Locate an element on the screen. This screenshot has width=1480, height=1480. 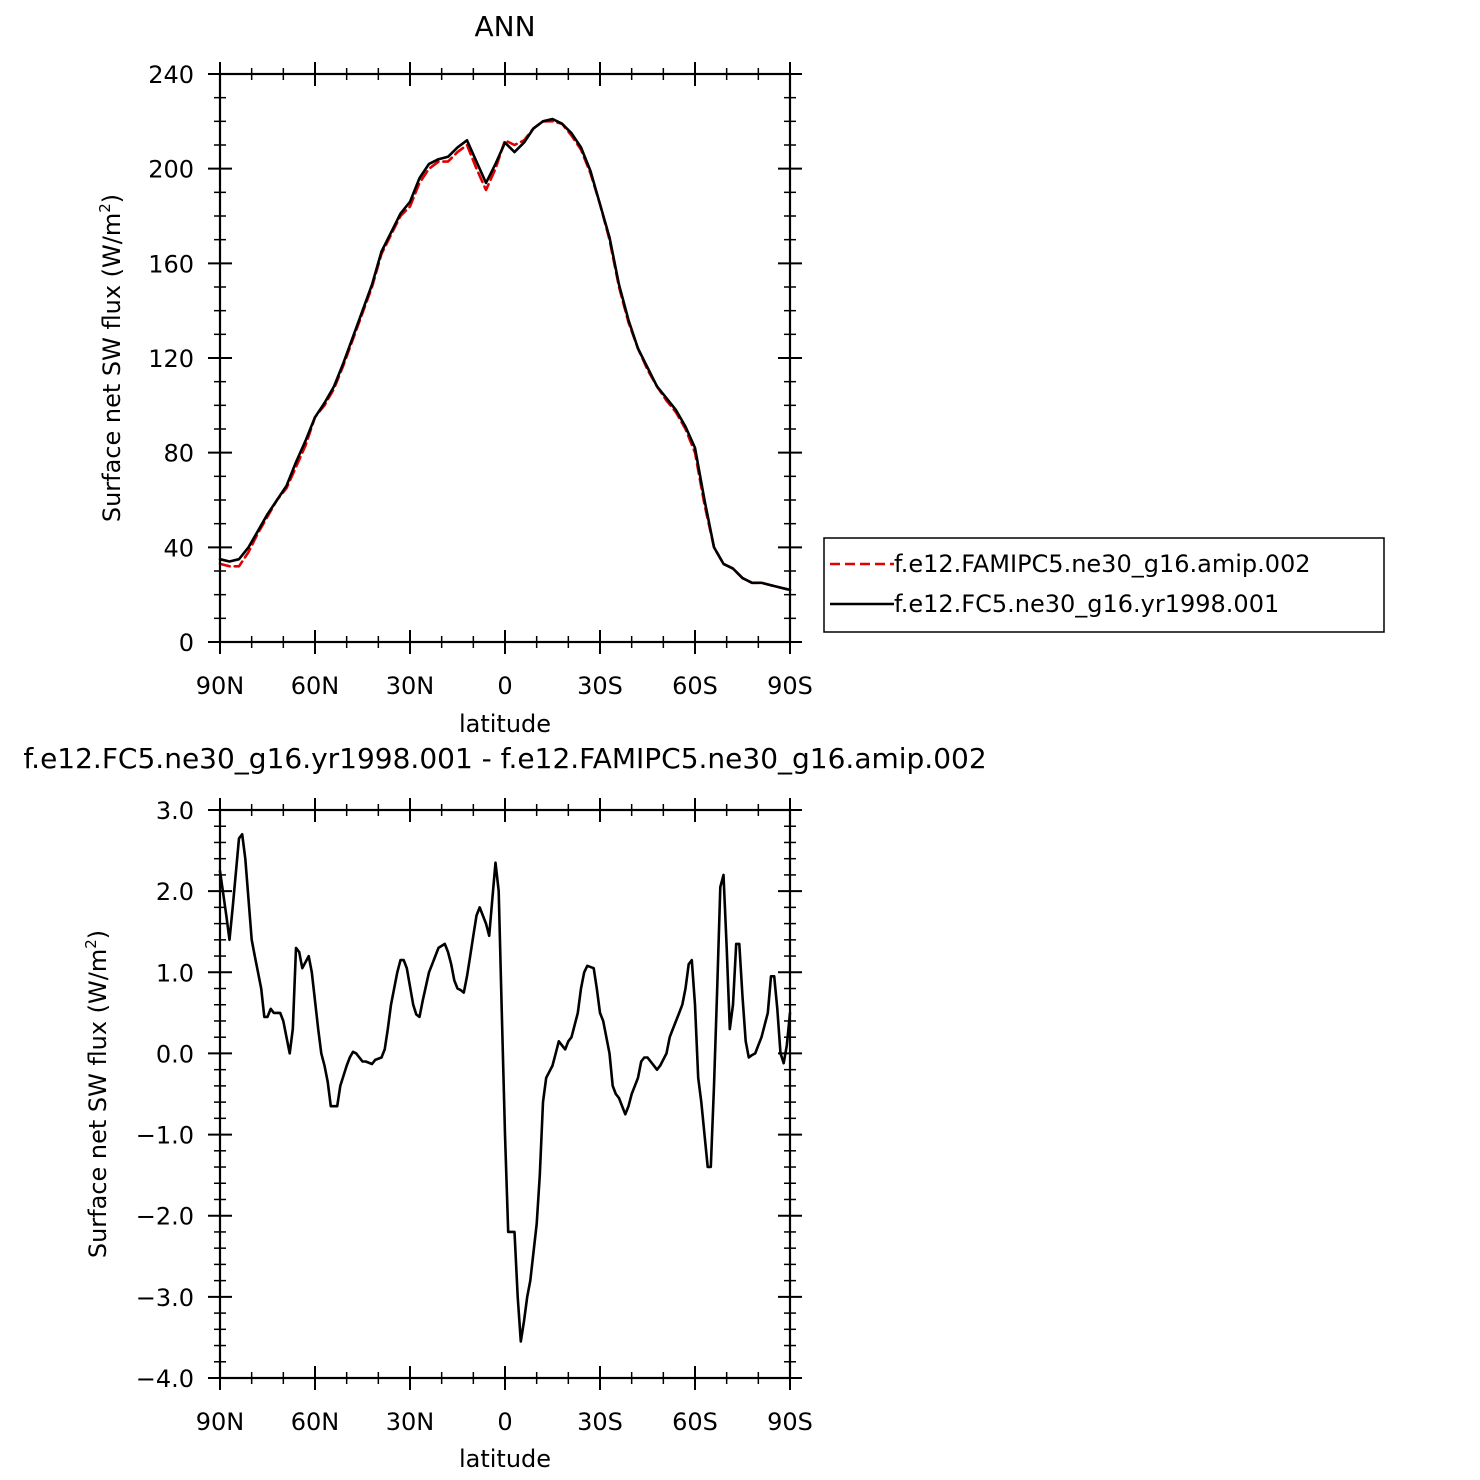
bottom-y-tick-label: −4.0 is located at coordinates (165, 1379).